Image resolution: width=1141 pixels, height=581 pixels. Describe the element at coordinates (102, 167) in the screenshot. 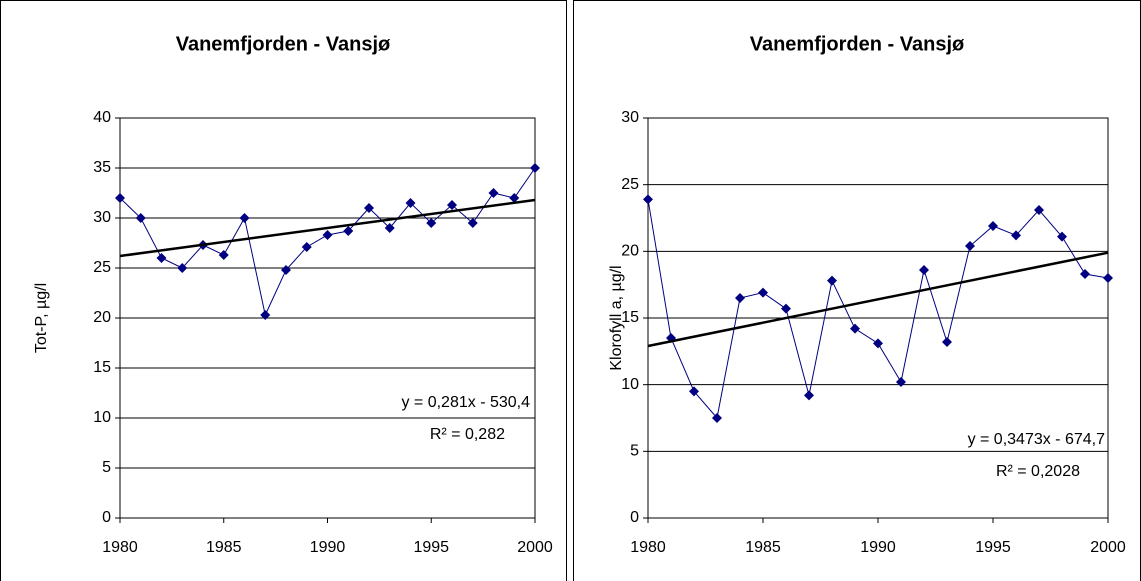

I see `y-tick-label: 35` at that location.